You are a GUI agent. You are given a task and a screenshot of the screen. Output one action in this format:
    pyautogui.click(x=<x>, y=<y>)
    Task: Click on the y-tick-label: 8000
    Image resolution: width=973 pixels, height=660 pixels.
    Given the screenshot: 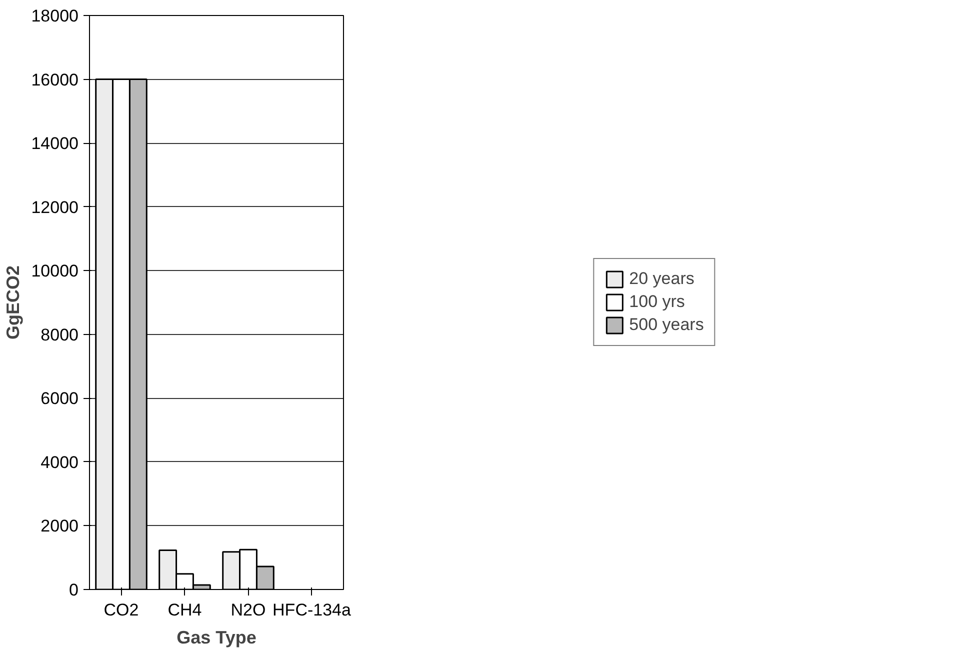 What is the action you would take?
    pyautogui.click(x=59, y=334)
    